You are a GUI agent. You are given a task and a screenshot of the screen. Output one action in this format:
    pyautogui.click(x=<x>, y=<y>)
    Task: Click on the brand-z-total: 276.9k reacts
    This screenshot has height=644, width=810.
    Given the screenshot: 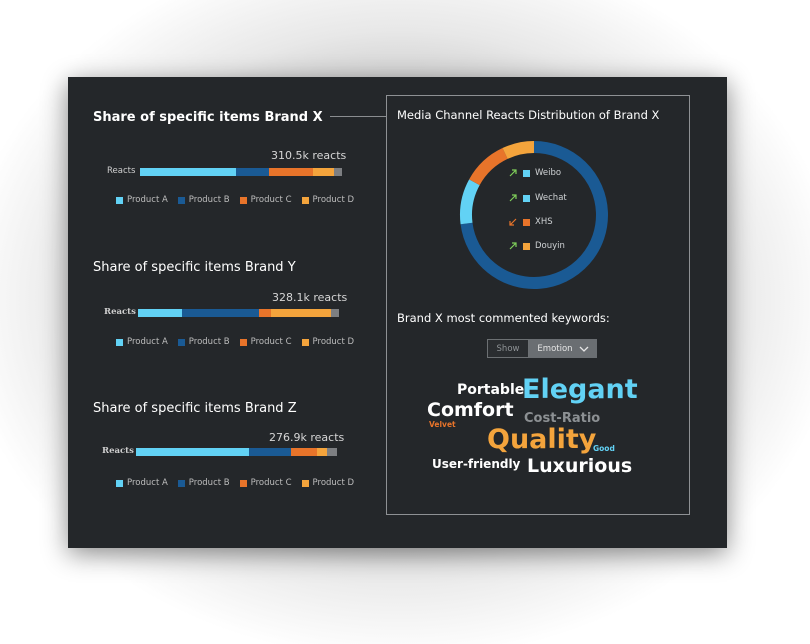 What is the action you would take?
    pyautogui.click(x=307, y=437)
    